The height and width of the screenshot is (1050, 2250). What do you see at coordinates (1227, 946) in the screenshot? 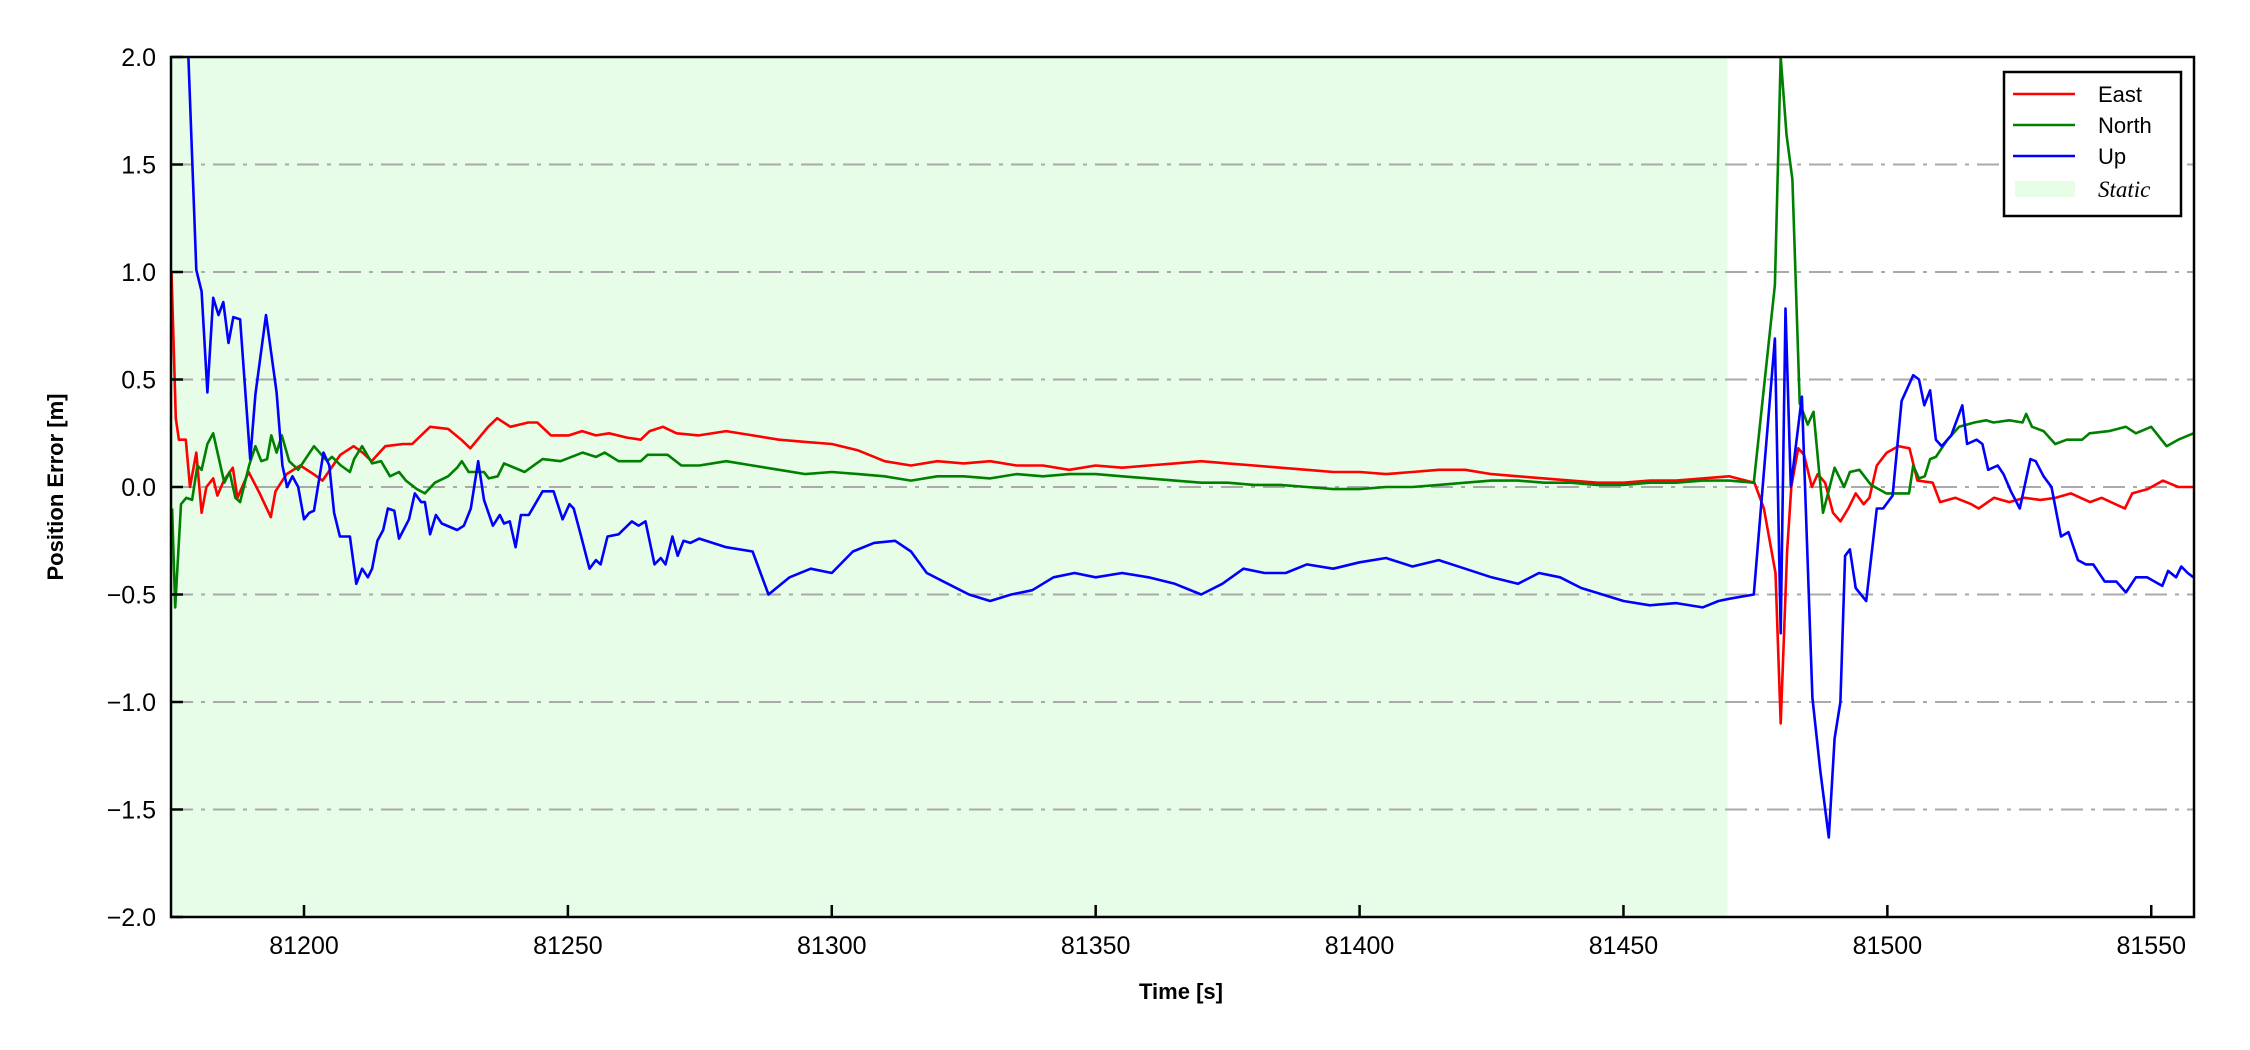
I see `x-tick-labels: 81200 81250 81300 81350 81400 81450 81500 81550` at bounding box center [1227, 946].